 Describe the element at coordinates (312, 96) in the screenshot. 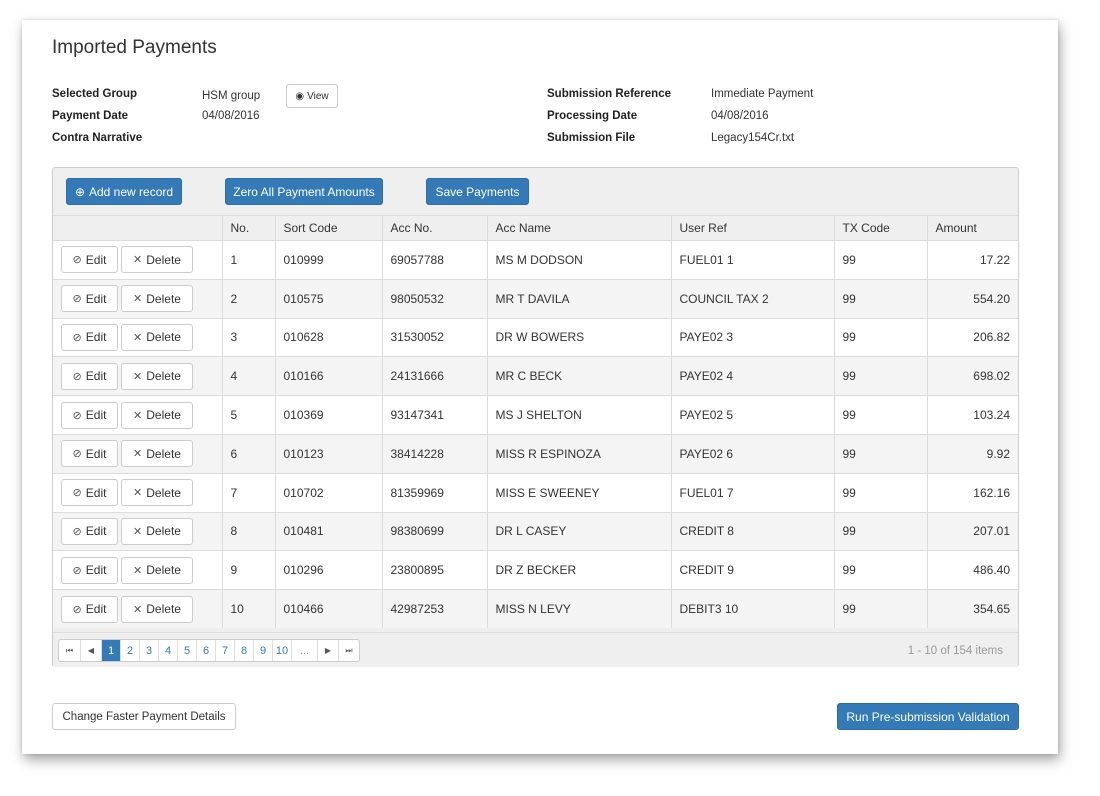

I see `view-group-button: ◉ View` at that location.